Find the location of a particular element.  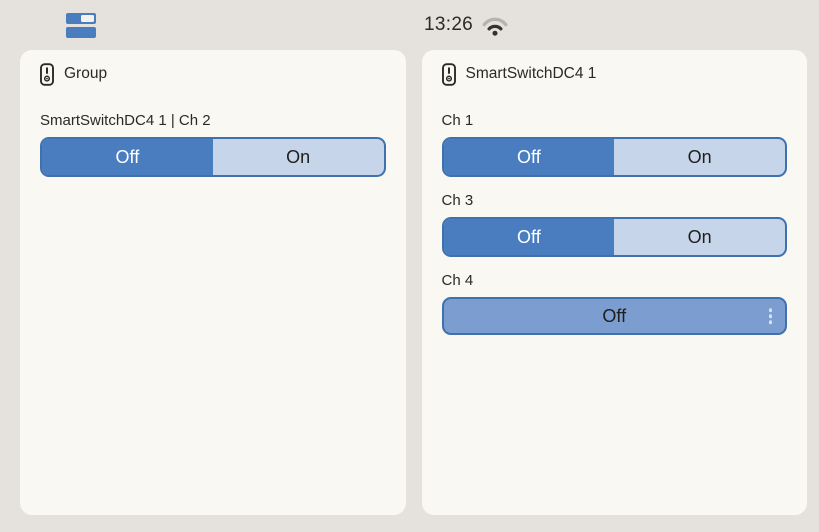

switches-icon is located at coordinates (81, 25).